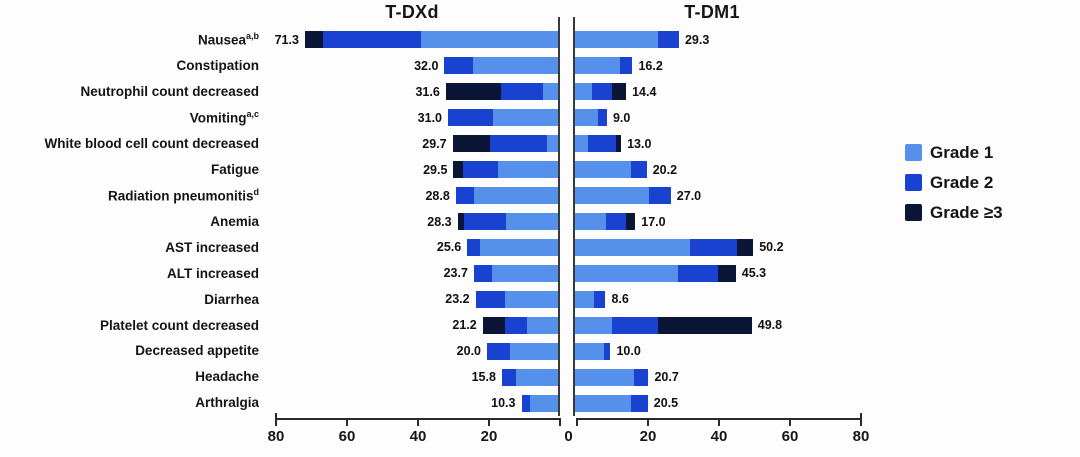  I want to click on grade1-swatch-icon, so click(913, 152).